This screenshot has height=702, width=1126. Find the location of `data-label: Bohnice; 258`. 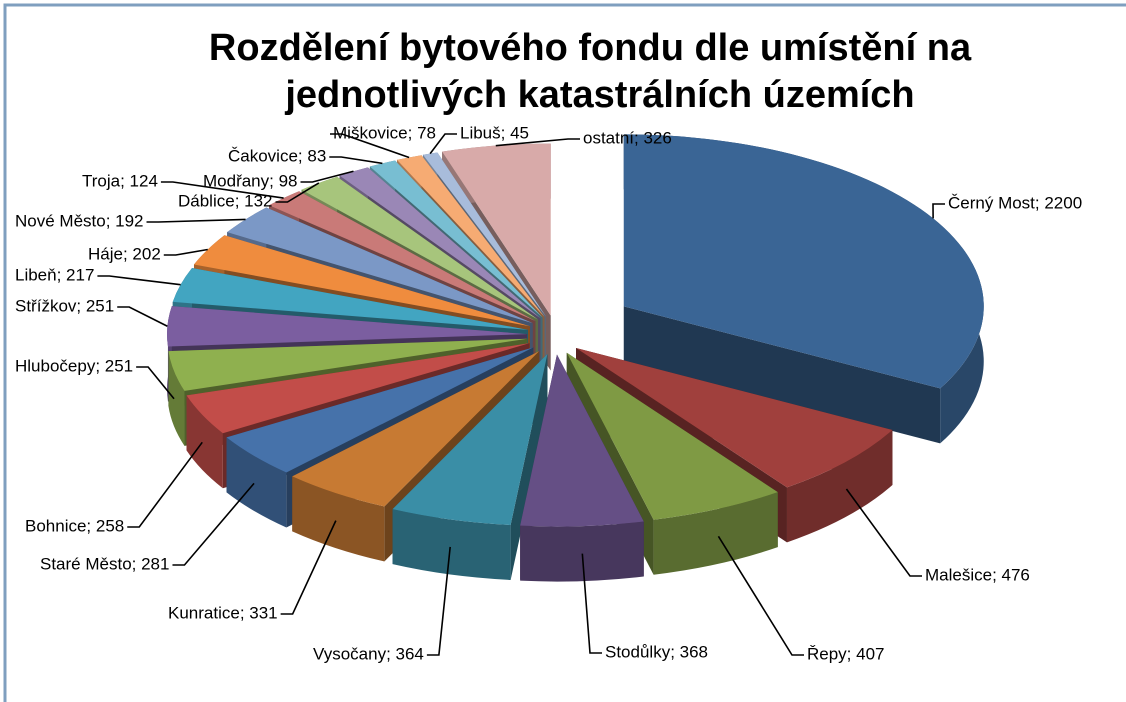

data-label: Bohnice; 258 is located at coordinates (74, 525).